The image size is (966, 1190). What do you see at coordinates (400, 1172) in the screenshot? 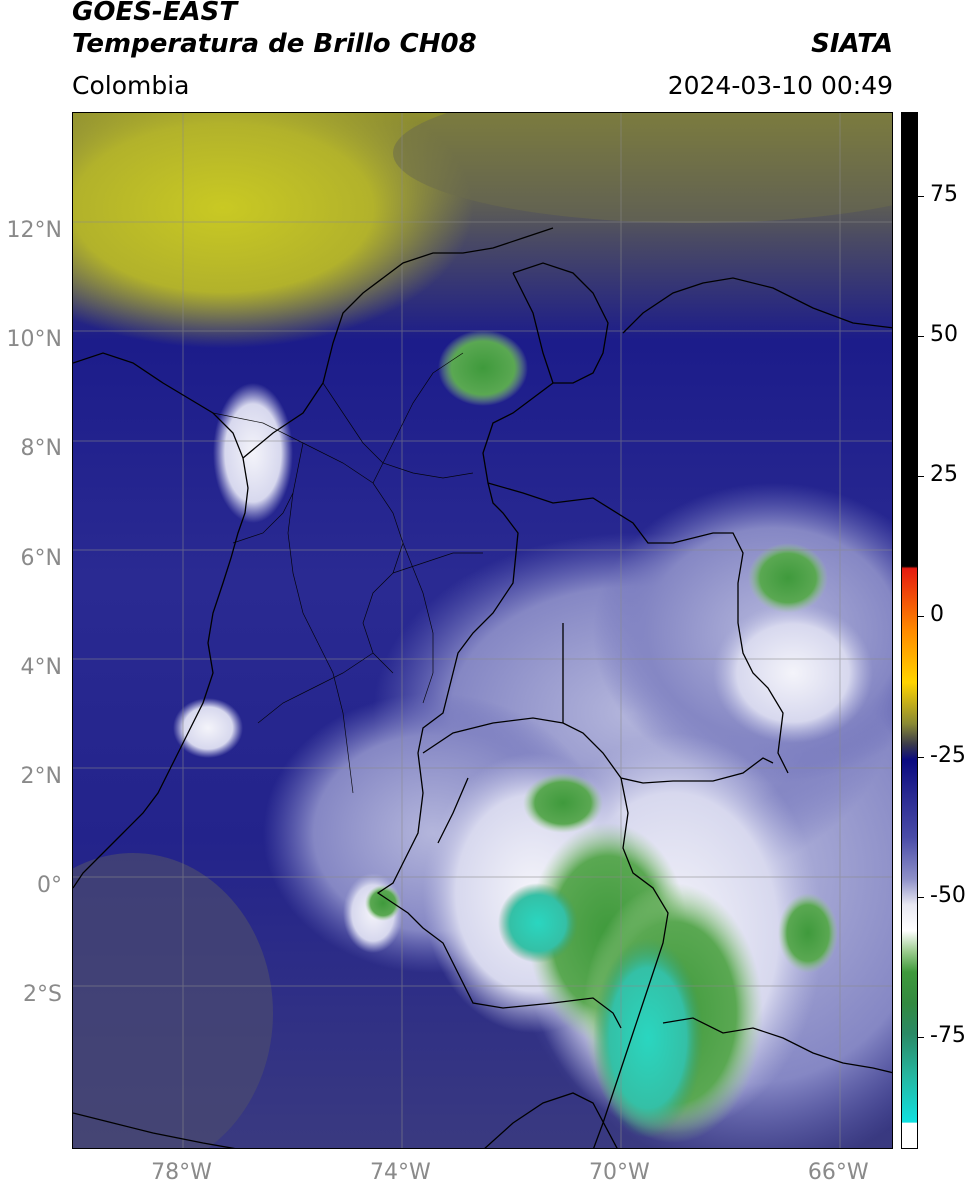
I see `lon-tick-label: 74°W` at bounding box center [400, 1172].